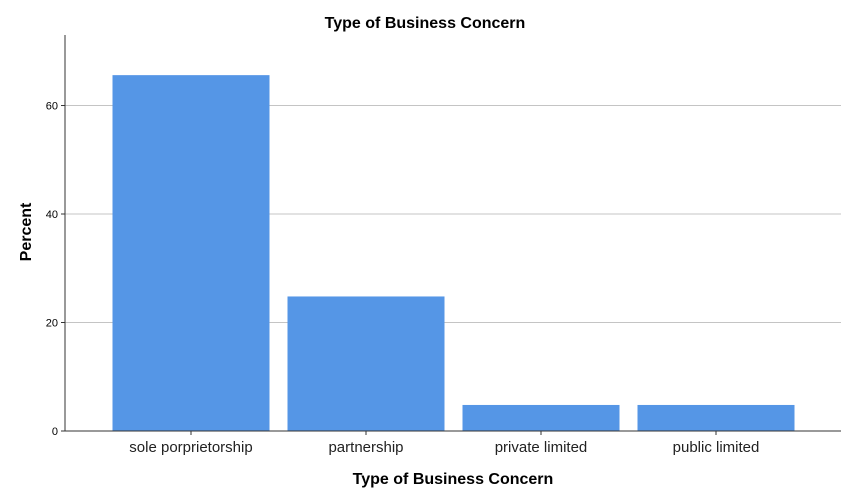  I want to click on y-axis-title: Percent, so click(26, 231).